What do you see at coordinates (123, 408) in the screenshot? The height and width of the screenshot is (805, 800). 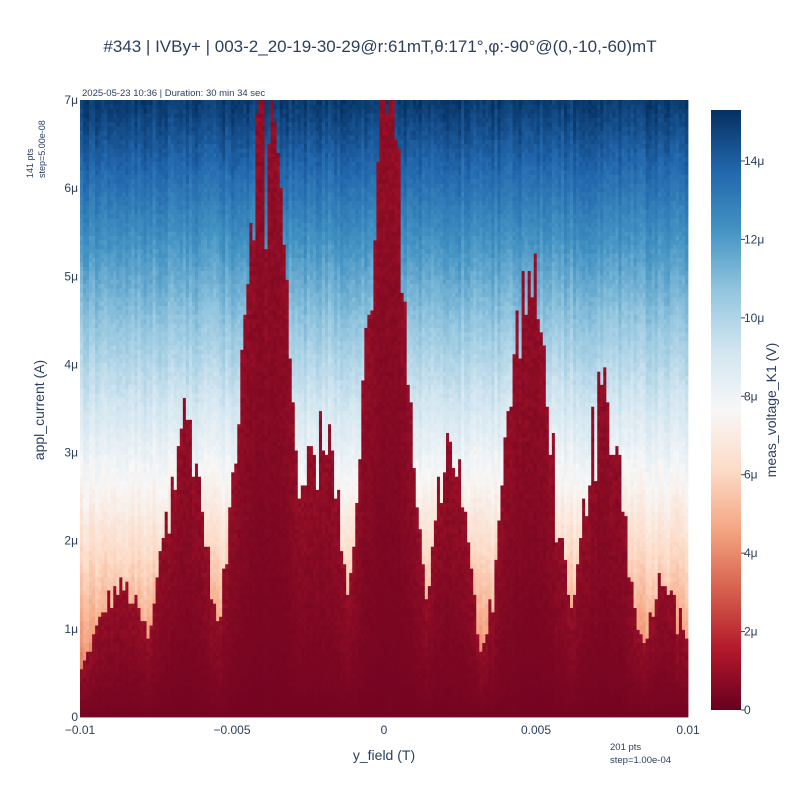 I see `heatmap-column` at bounding box center [123, 408].